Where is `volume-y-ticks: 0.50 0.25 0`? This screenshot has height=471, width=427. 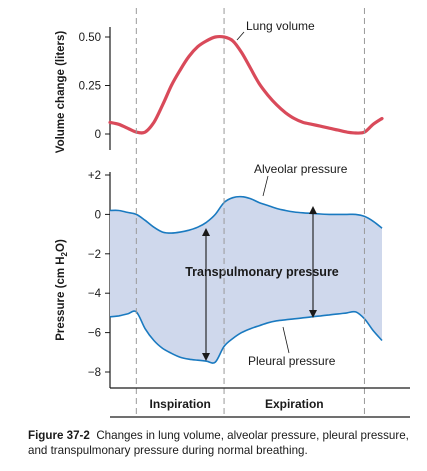
volume-y-ticks: 0.50 0.25 0 is located at coordinates (94, 86).